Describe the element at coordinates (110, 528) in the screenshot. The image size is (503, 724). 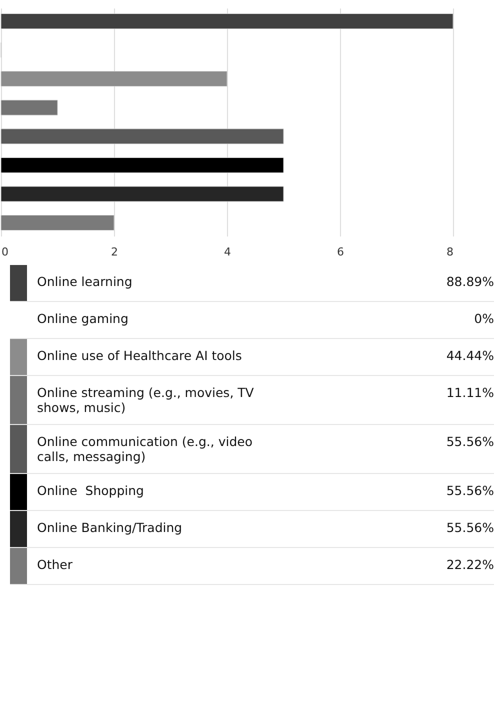
I see `category-label: Online Banking/Trading` at that location.